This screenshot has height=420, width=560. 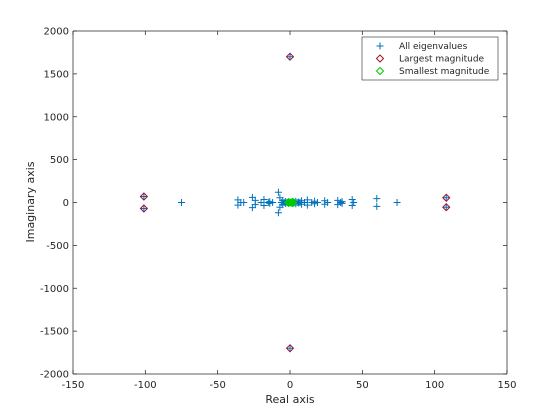 What do you see at coordinates (290, 385) in the screenshot?
I see `x-tick-label: 0` at bounding box center [290, 385].